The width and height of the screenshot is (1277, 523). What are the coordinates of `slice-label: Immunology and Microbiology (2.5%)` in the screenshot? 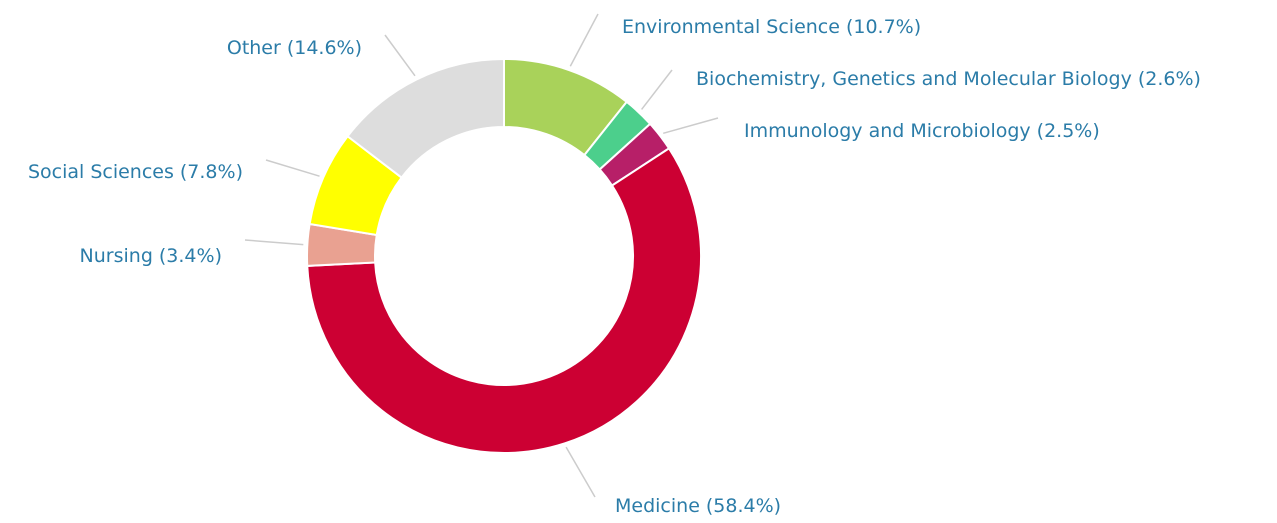 It's located at (922, 131).